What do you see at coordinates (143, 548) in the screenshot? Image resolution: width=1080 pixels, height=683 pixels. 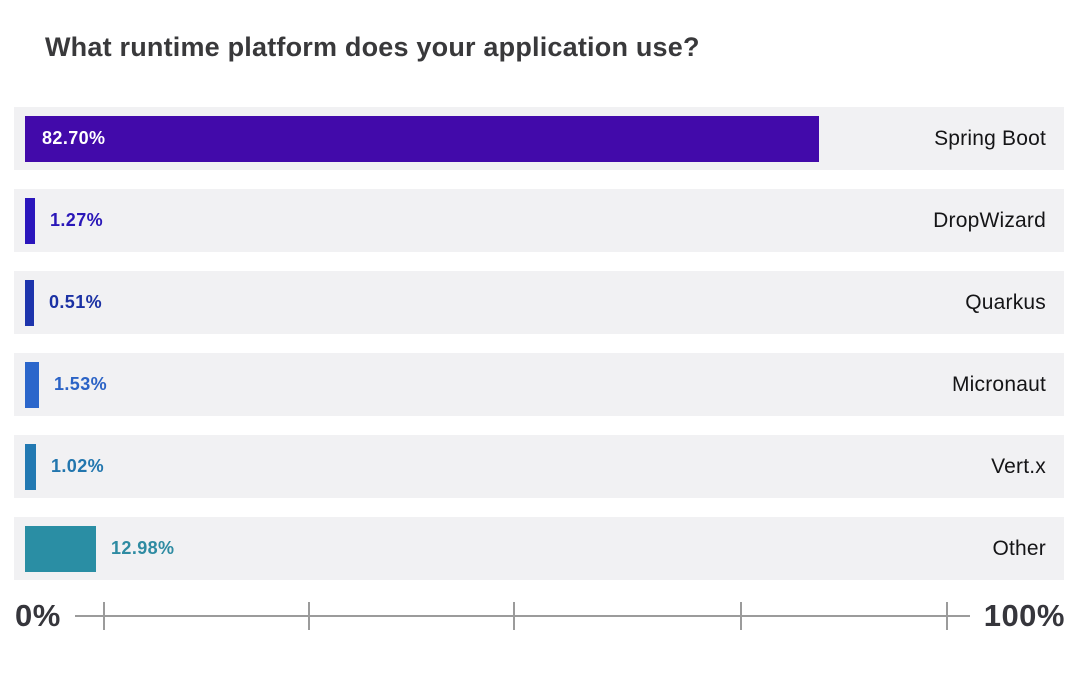 I see `value-label-other: 12.98%` at bounding box center [143, 548].